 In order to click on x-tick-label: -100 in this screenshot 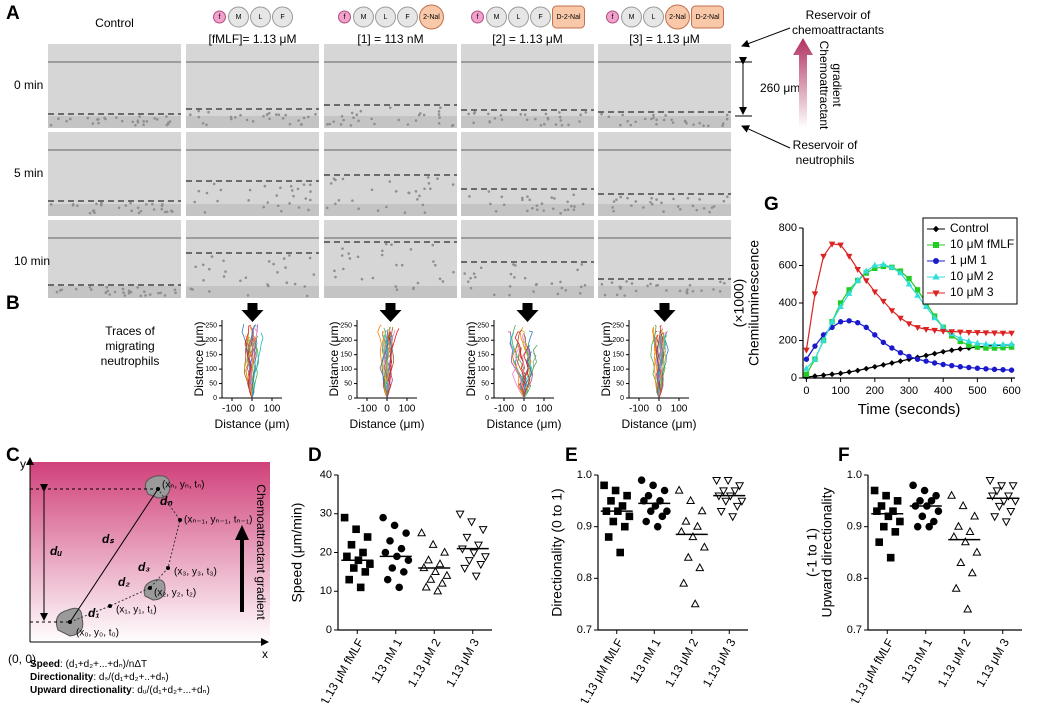, I will do `click(232, 409)`.